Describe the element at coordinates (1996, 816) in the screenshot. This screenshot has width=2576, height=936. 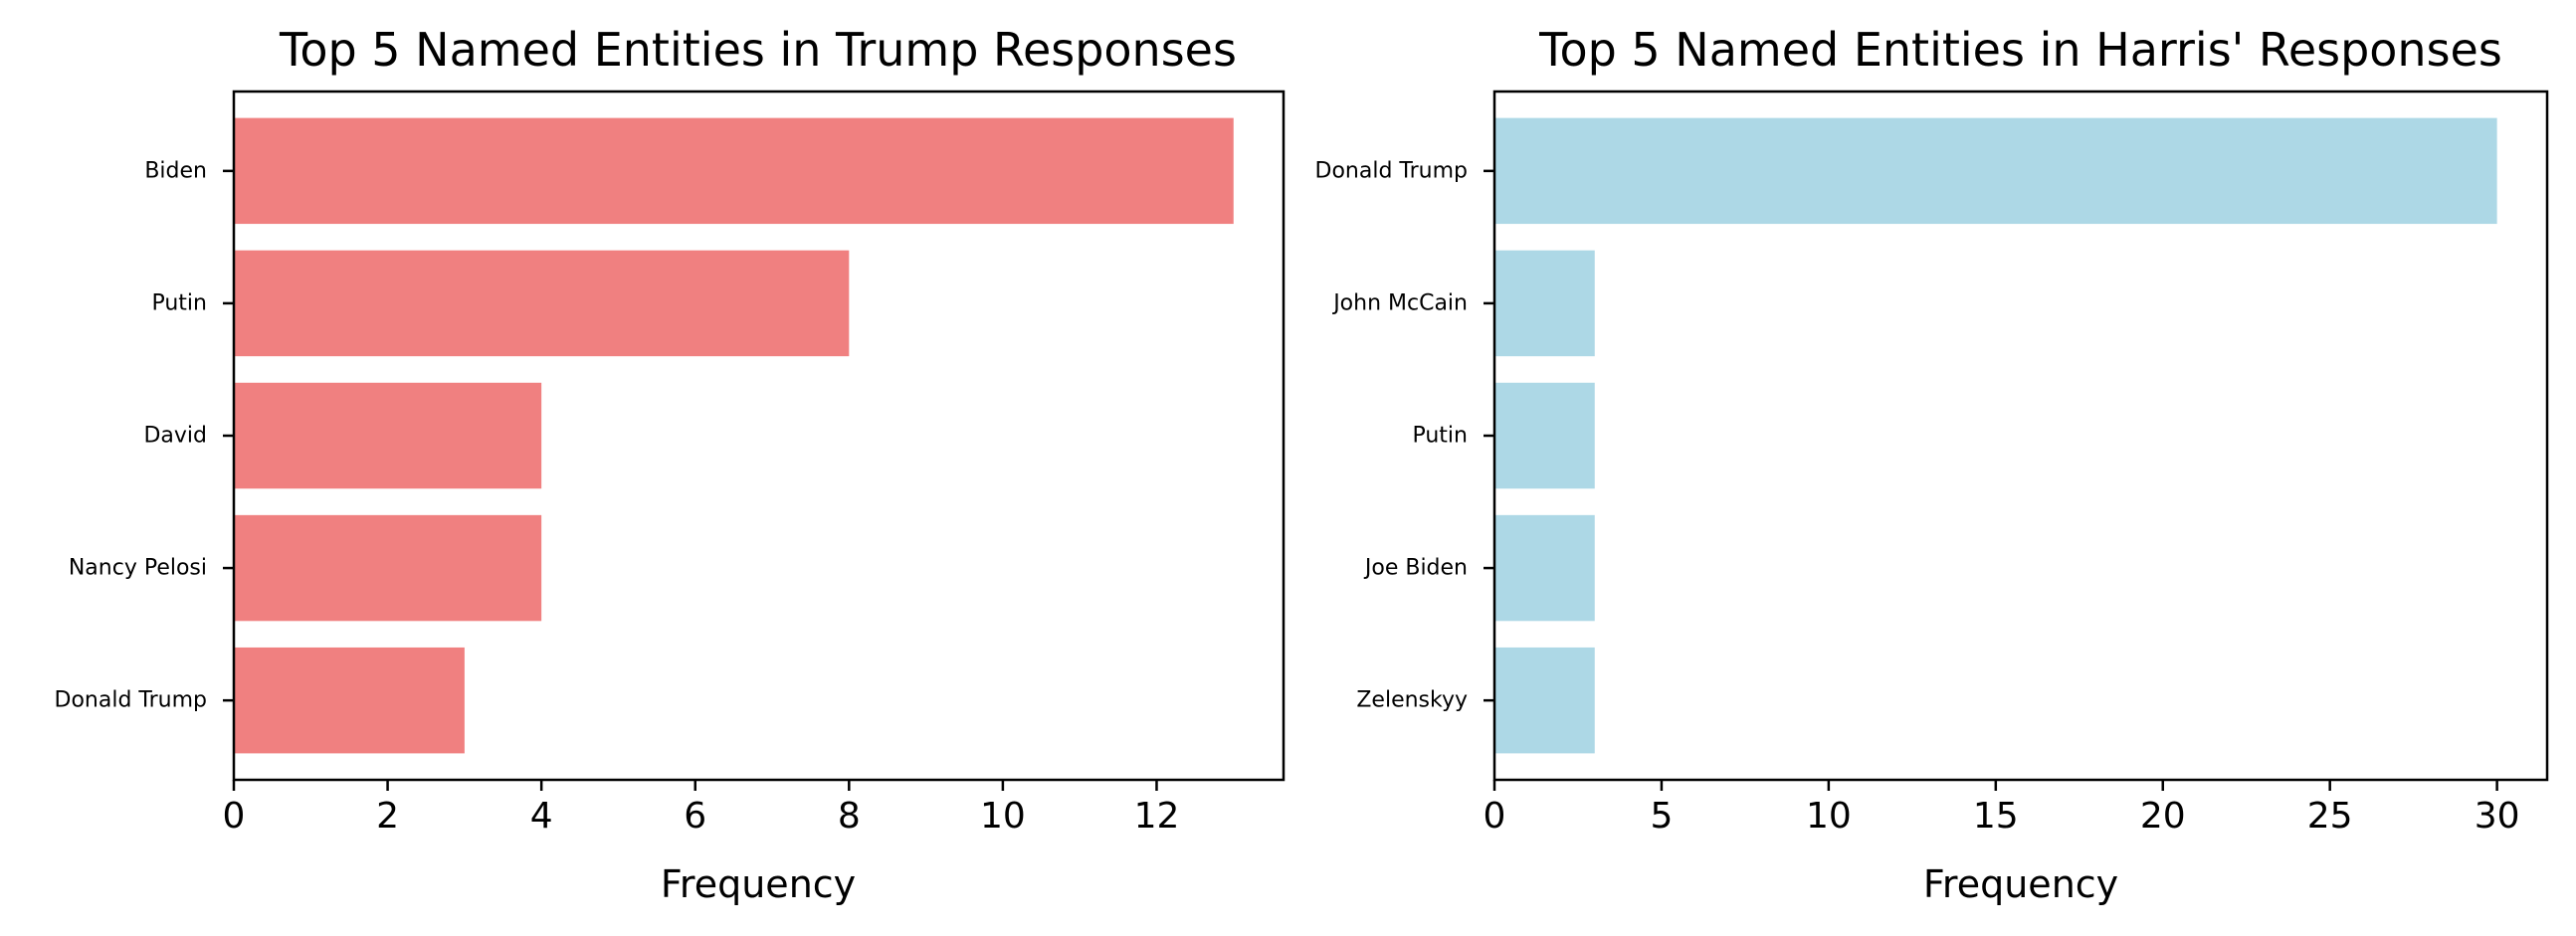
I see `x-tick-label: 15` at that location.